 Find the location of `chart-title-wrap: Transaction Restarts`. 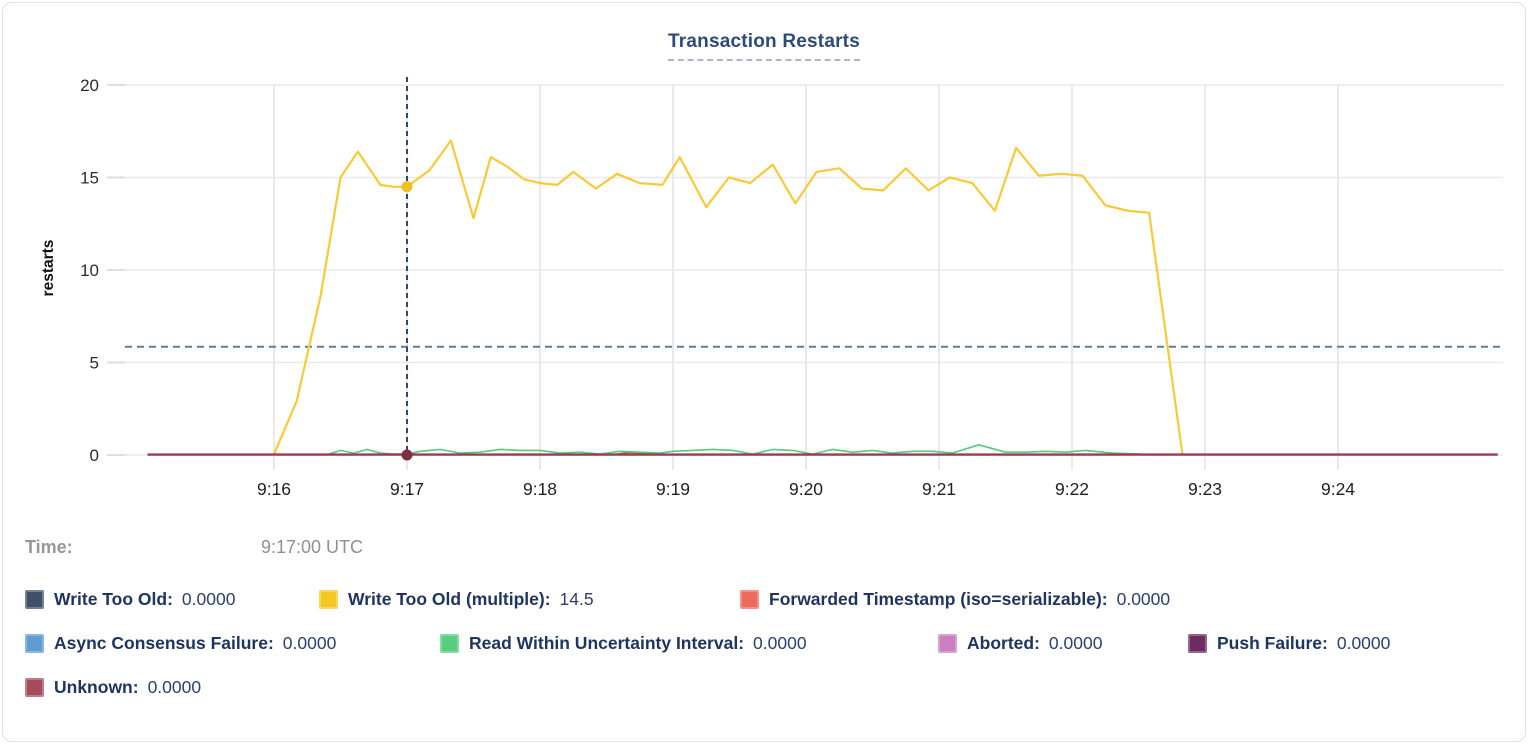

chart-title-wrap: Transaction Restarts is located at coordinates (764, 46).